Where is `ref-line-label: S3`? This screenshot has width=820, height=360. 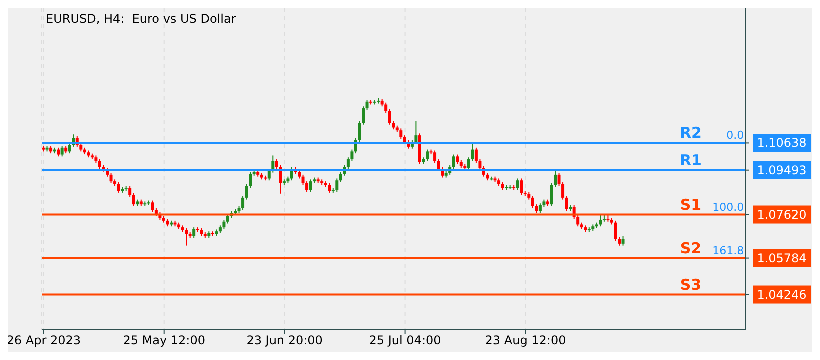 ref-line-label: S3 is located at coordinates (691, 285).